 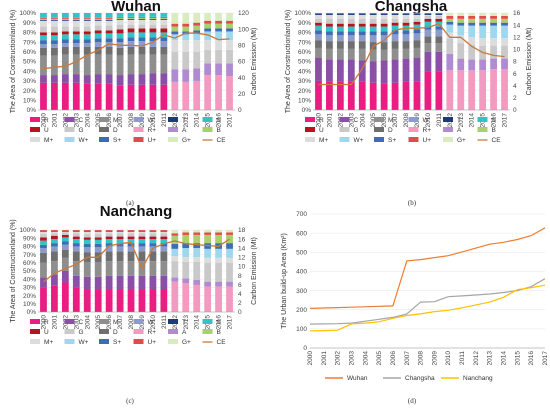 What do you see at coordinates (131, 120) in the screenshot?
I see `x-tick-label: 2008` at bounding box center [131, 120].